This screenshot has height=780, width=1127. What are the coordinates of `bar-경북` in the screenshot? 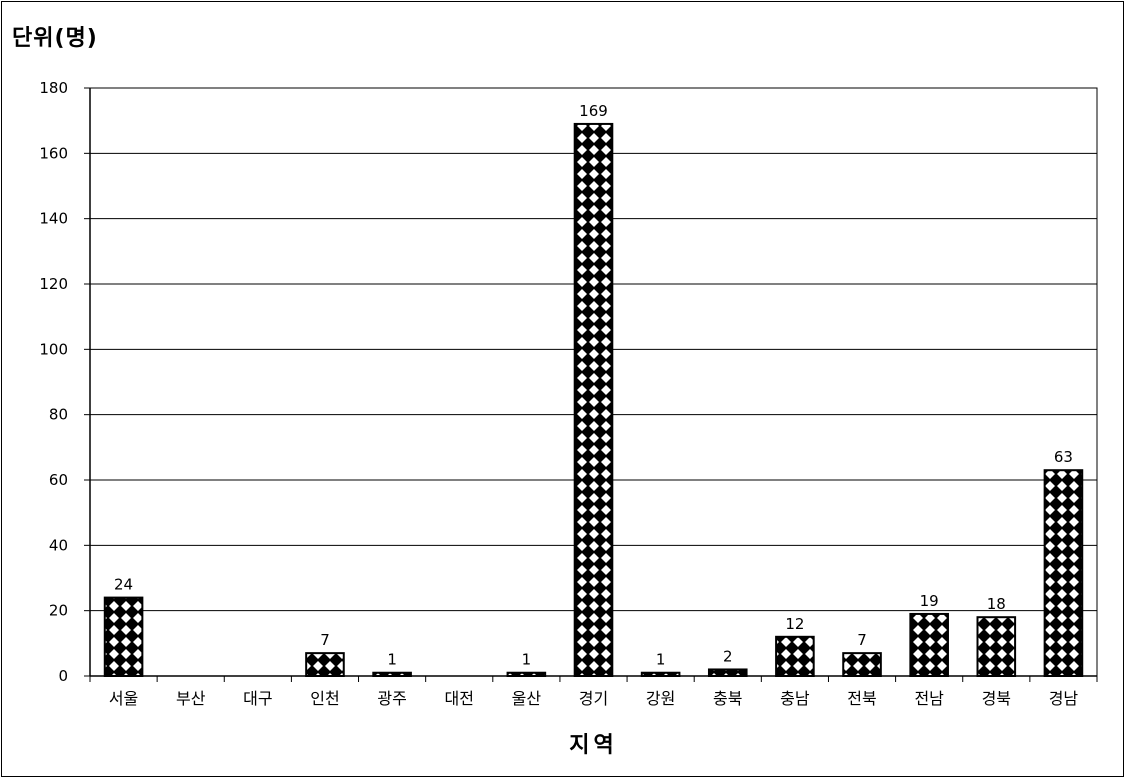 It's located at (996, 647).